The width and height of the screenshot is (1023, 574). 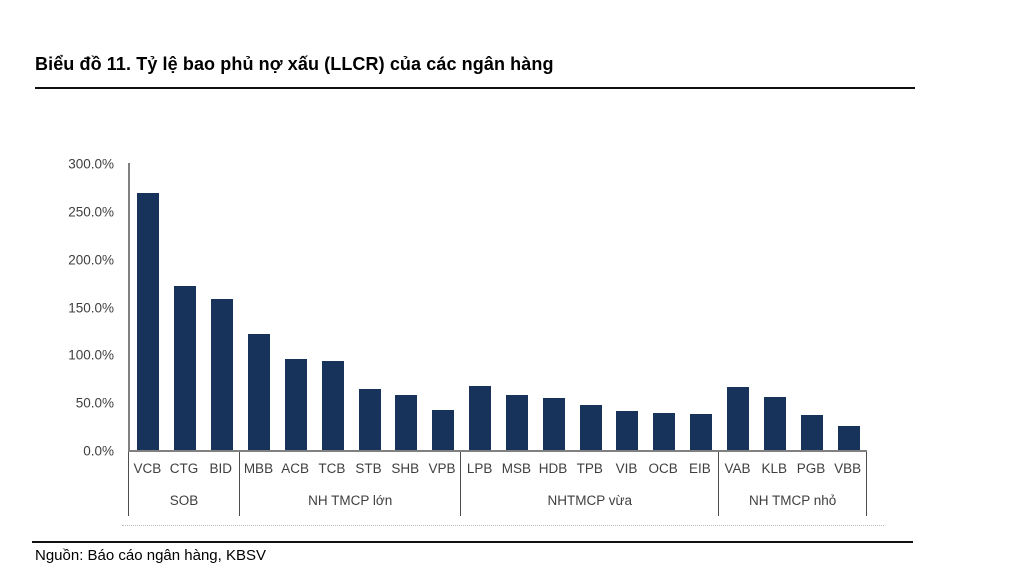 I want to click on group-label: NH TMCP lớn, so click(x=350, y=500).